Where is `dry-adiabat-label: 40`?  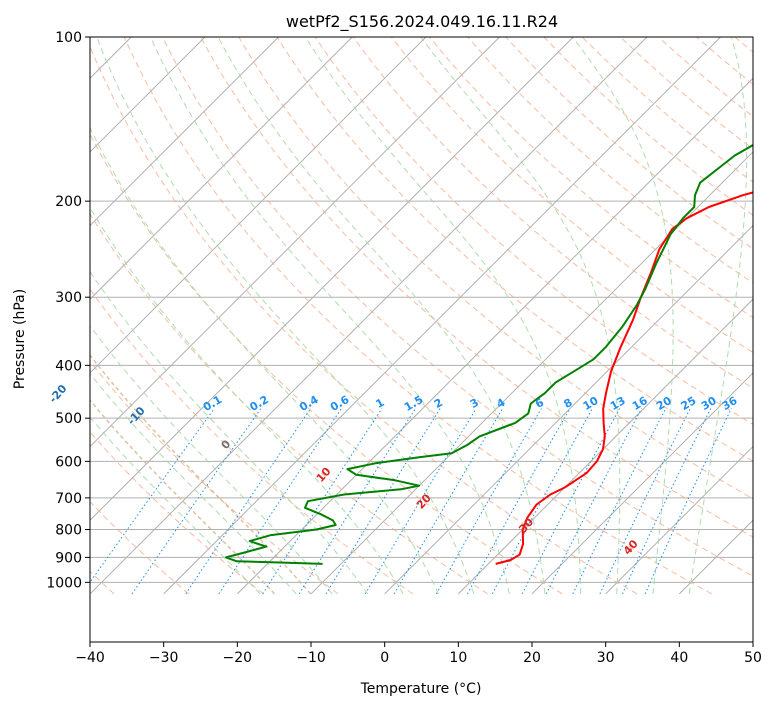 dry-adiabat-label: 40 is located at coordinates (631, 547).